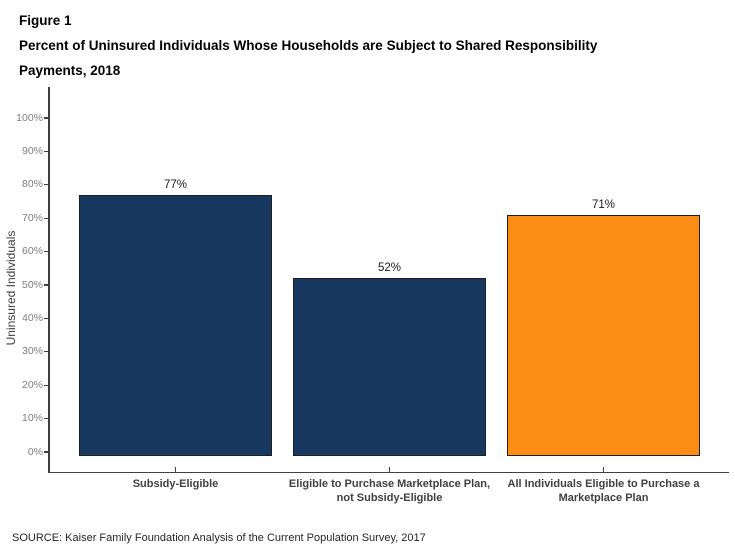  Describe the element at coordinates (32, 217) in the screenshot. I see `y-tick-label: 70%` at that location.